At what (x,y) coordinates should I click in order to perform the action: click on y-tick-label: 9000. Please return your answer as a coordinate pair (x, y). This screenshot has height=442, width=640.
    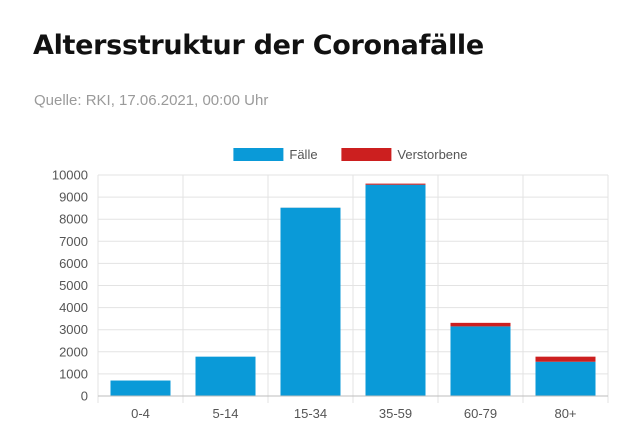
    Looking at the image, I should click on (73, 197).